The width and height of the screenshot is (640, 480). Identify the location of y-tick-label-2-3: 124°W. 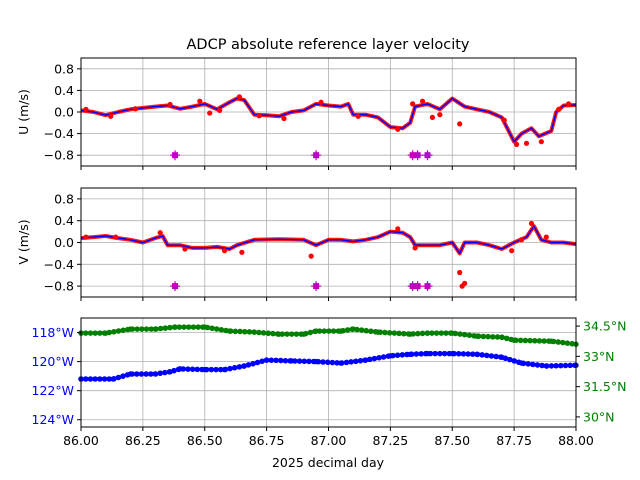
(53, 419).